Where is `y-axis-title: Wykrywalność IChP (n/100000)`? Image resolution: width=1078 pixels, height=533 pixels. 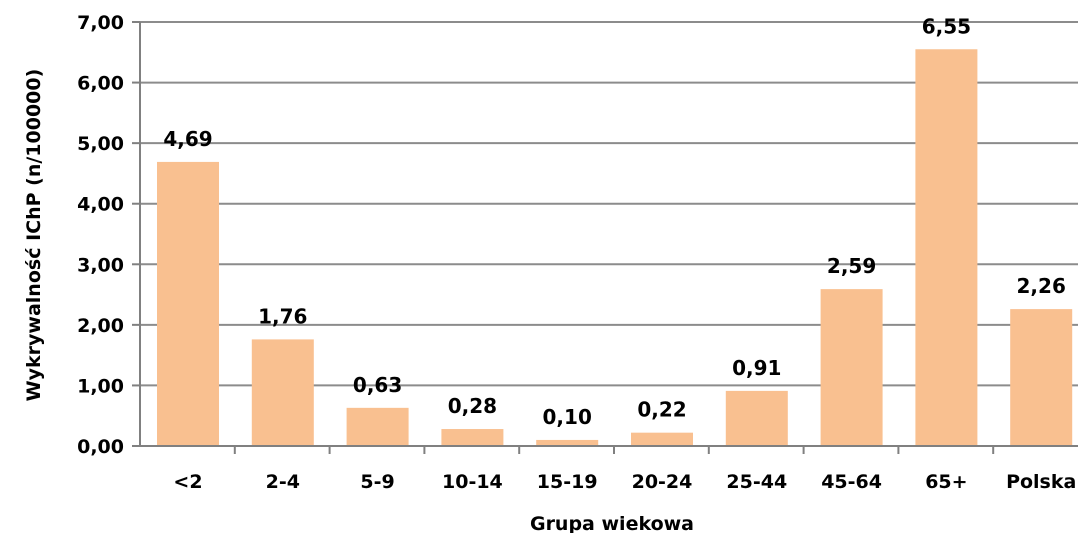
y-axis-title: Wykrywalność IChP (n/100000) is located at coordinates (34, 235).